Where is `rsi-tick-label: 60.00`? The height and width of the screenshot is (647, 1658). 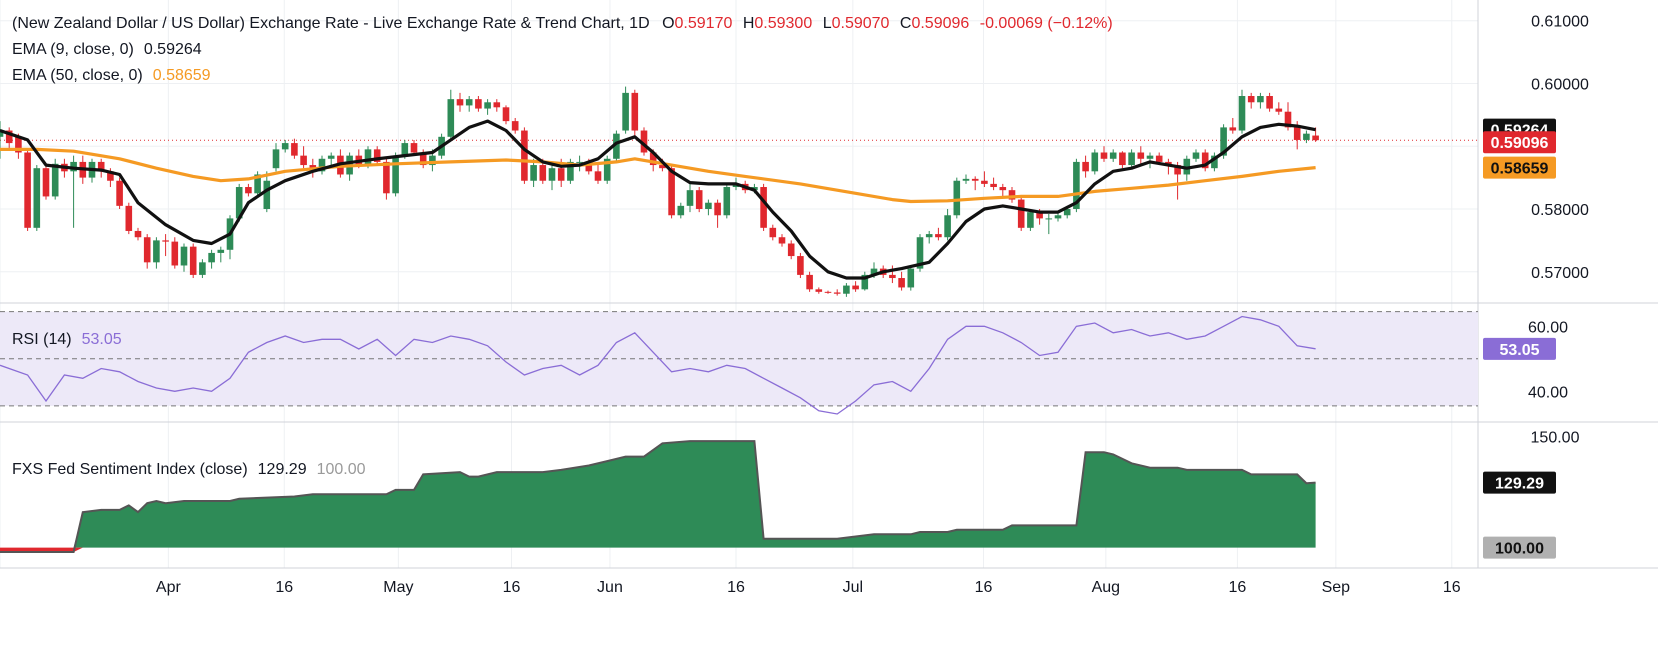
rsi-tick-label: 60.00 is located at coordinates (1548, 327).